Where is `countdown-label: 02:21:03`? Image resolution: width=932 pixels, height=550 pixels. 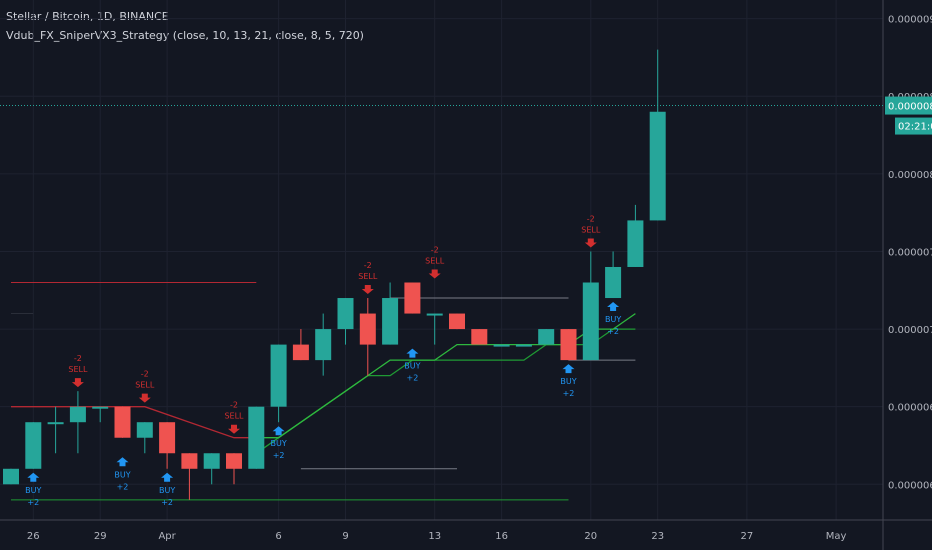 countdown-label: 02:21:03 is located at coordinates (915, 127).